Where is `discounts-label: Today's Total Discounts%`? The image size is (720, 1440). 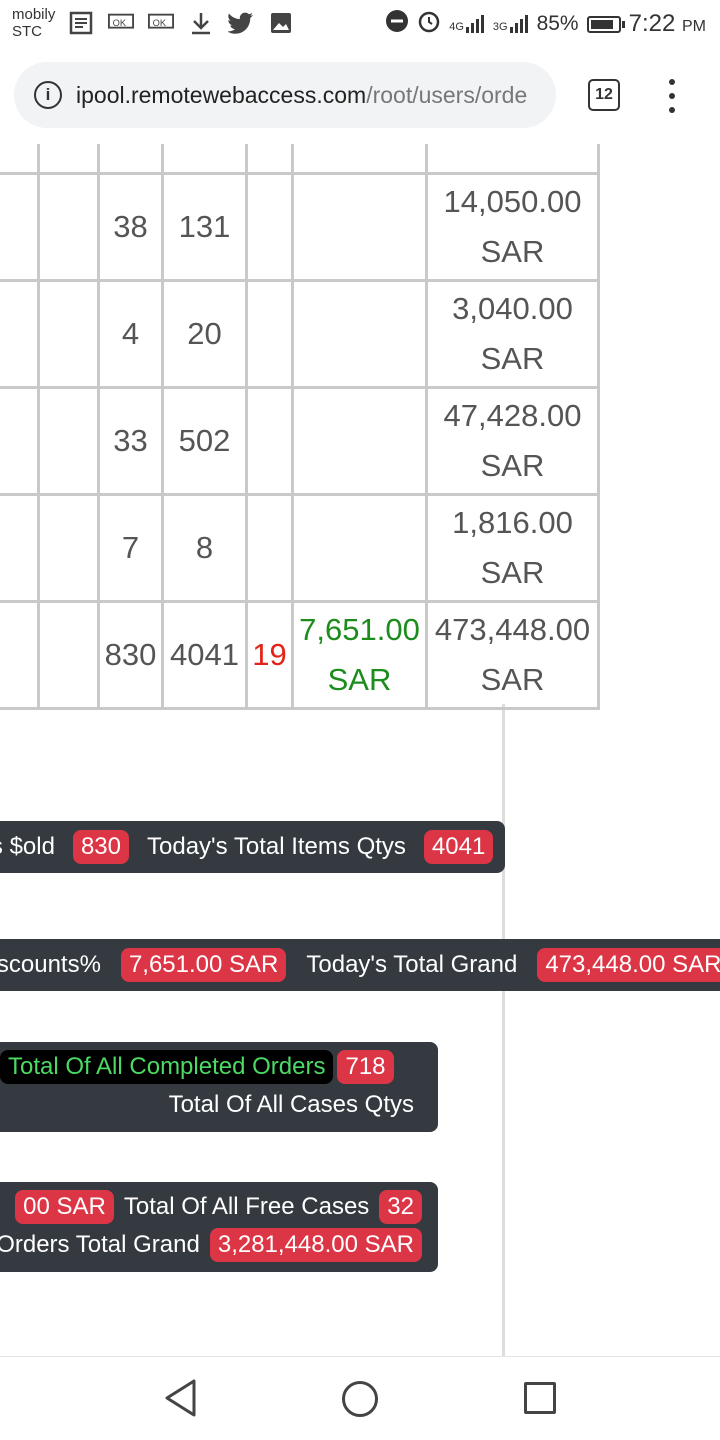
discounts-label: Today's Total Discounts% is located at coordinates (50, 964).